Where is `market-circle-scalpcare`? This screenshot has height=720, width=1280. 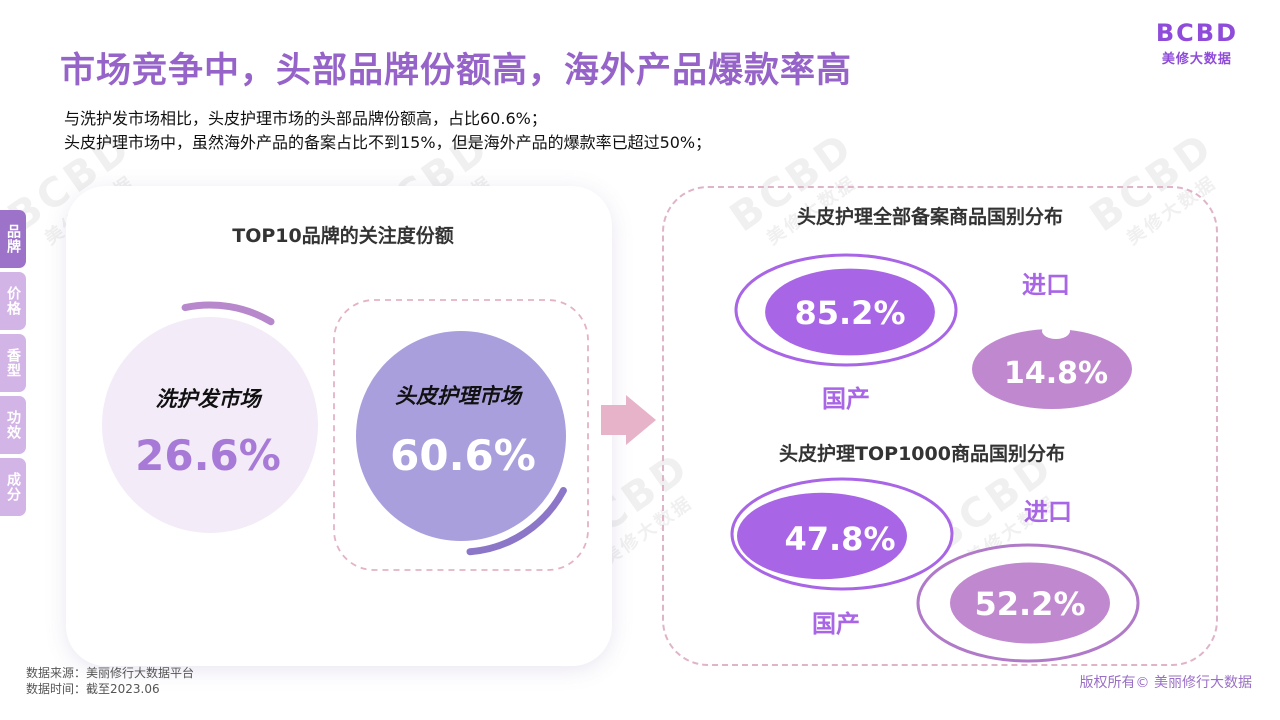
market-circle-scalpcare is located at coordinates (461, 436).